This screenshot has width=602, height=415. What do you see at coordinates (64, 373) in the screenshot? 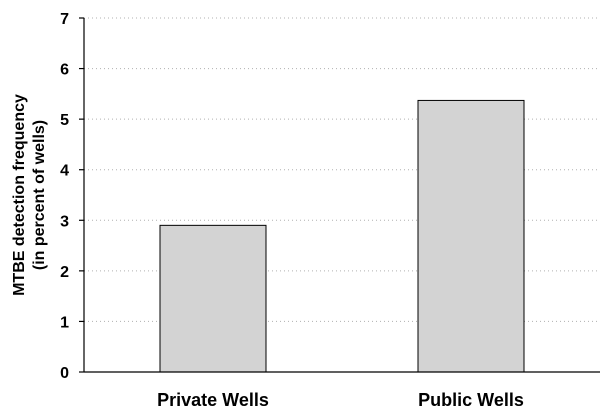
I see `y-tick-label-0: 0` at bounding box center [64, 373].